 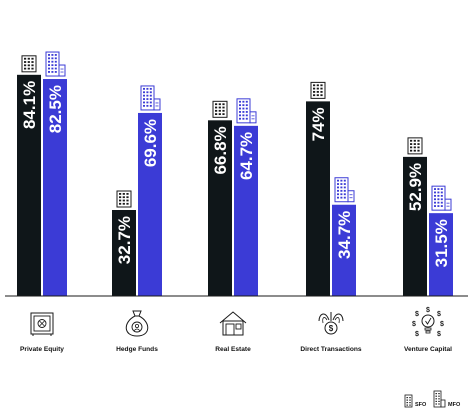 I want to click on bar-value-label: 52.9%, so click(x=415, y=187).